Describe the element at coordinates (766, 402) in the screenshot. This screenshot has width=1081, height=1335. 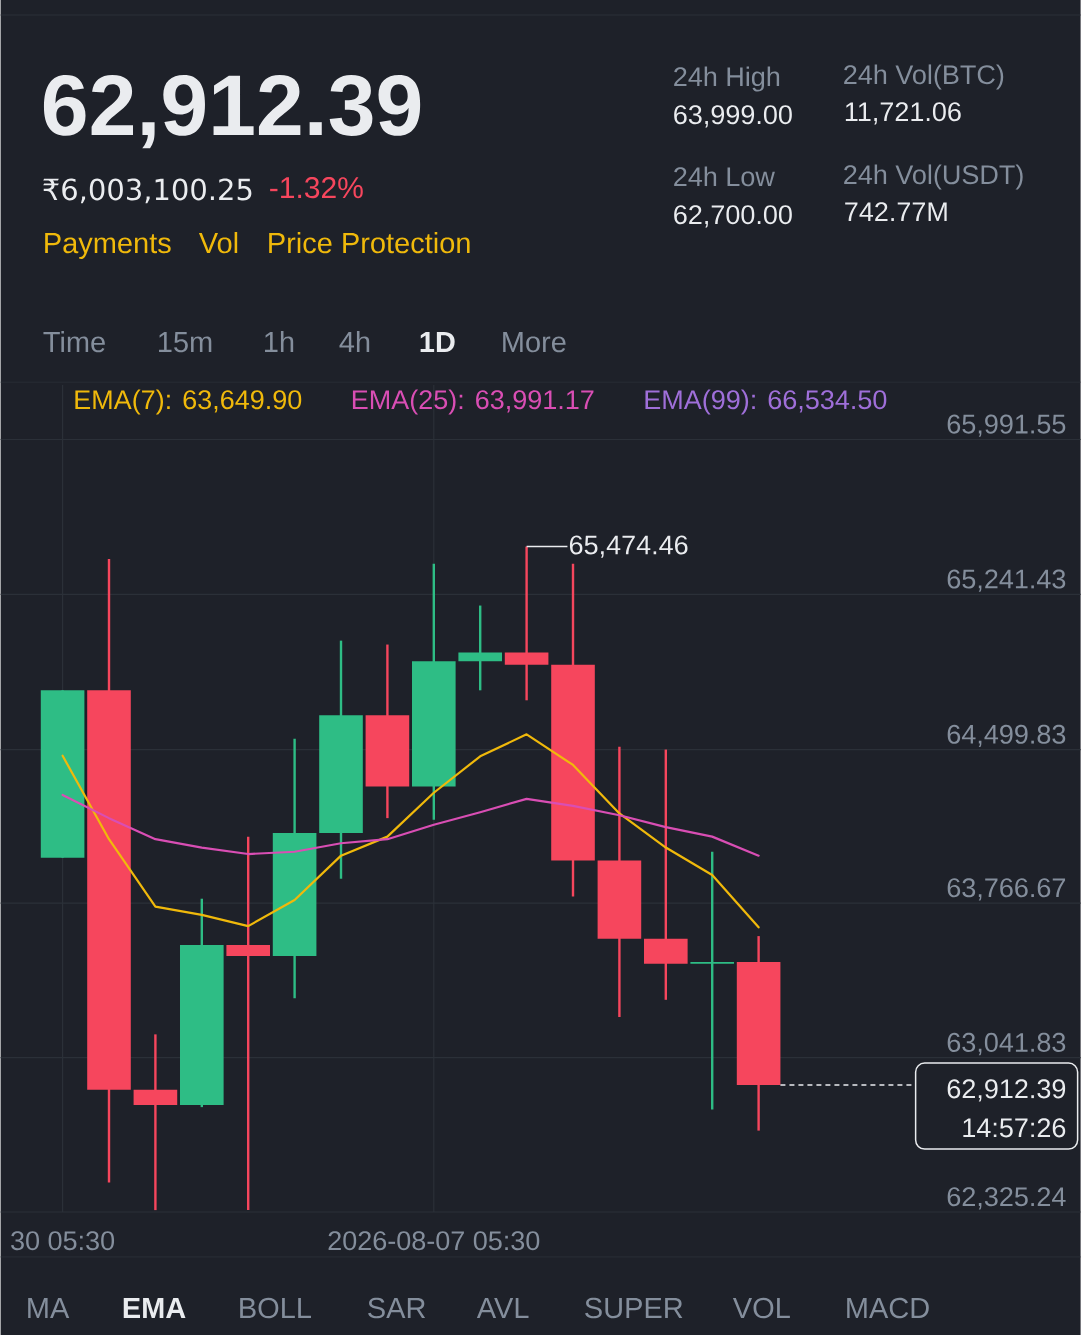
I see `annotation: EMA(99): 66,534.50` at that location.